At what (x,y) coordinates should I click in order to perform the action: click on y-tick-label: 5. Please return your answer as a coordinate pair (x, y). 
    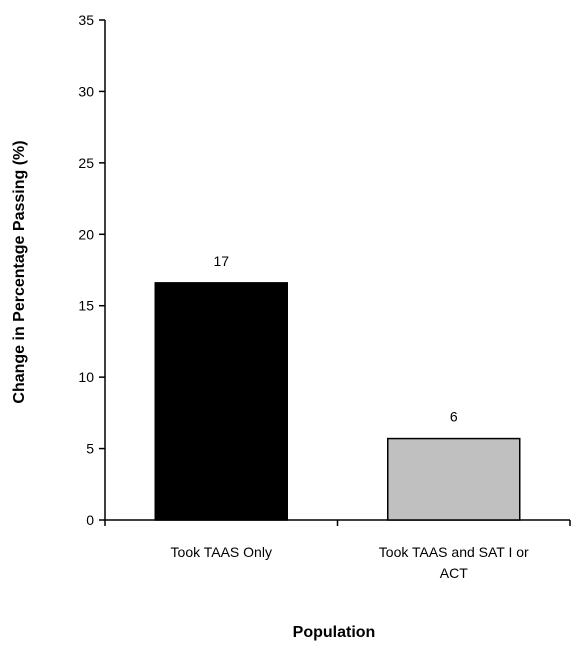
    Looking at the image, I should click on (90, 449).